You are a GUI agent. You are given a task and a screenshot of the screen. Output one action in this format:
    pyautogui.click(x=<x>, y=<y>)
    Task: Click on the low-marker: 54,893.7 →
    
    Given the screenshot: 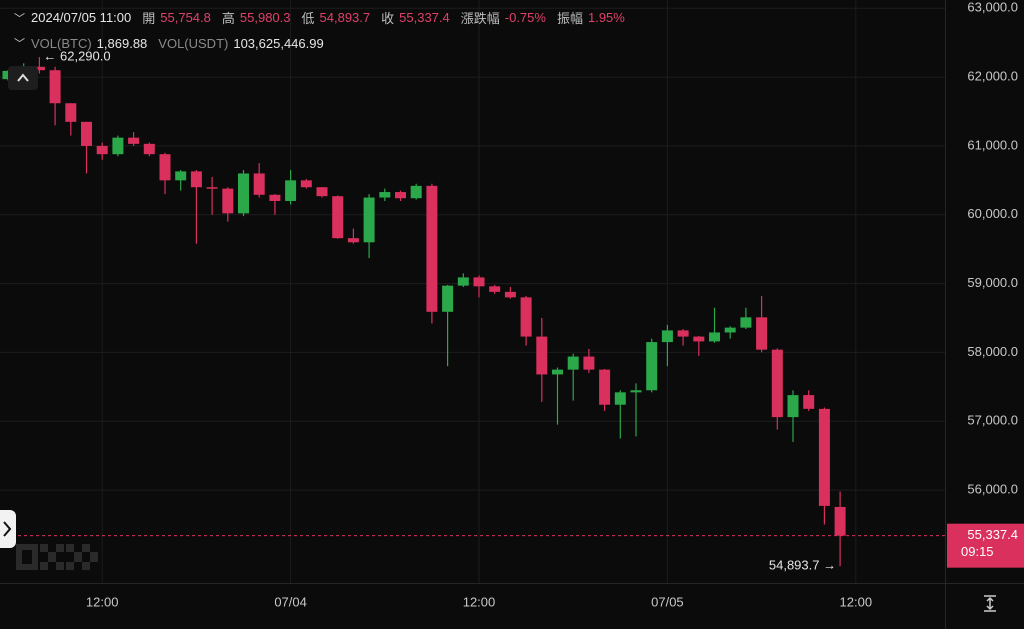 What is the action you would take?
    pyautogui.click(x=802, y=565)
    